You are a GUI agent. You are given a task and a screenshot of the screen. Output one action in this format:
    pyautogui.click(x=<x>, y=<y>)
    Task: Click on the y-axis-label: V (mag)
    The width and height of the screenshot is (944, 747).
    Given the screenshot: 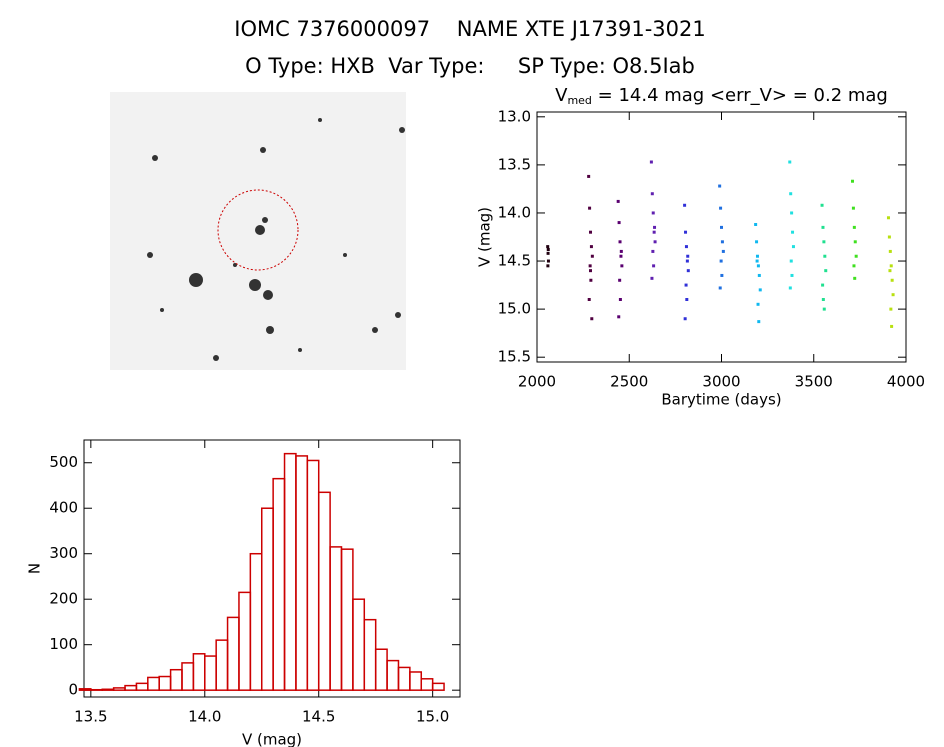 What is the action you would take?
    pyautogui.click(x=485, y=237)
    